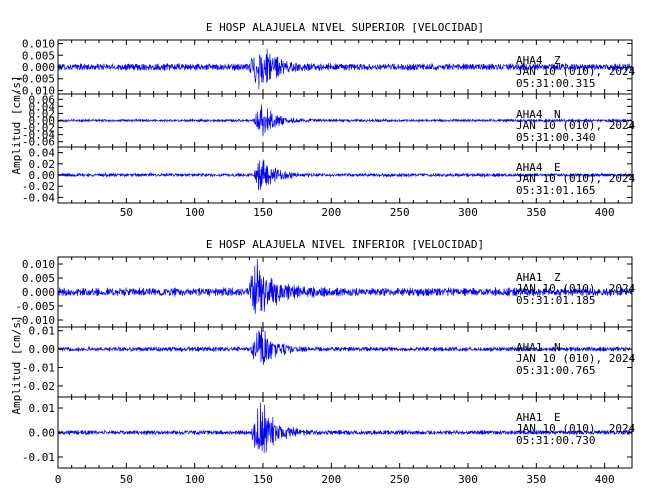 The width and height of the screenshot is (650, 500). Describe the element at coordinates (38, 142) in the screenshot. I see `y-tick-label: -0.06` at that location.